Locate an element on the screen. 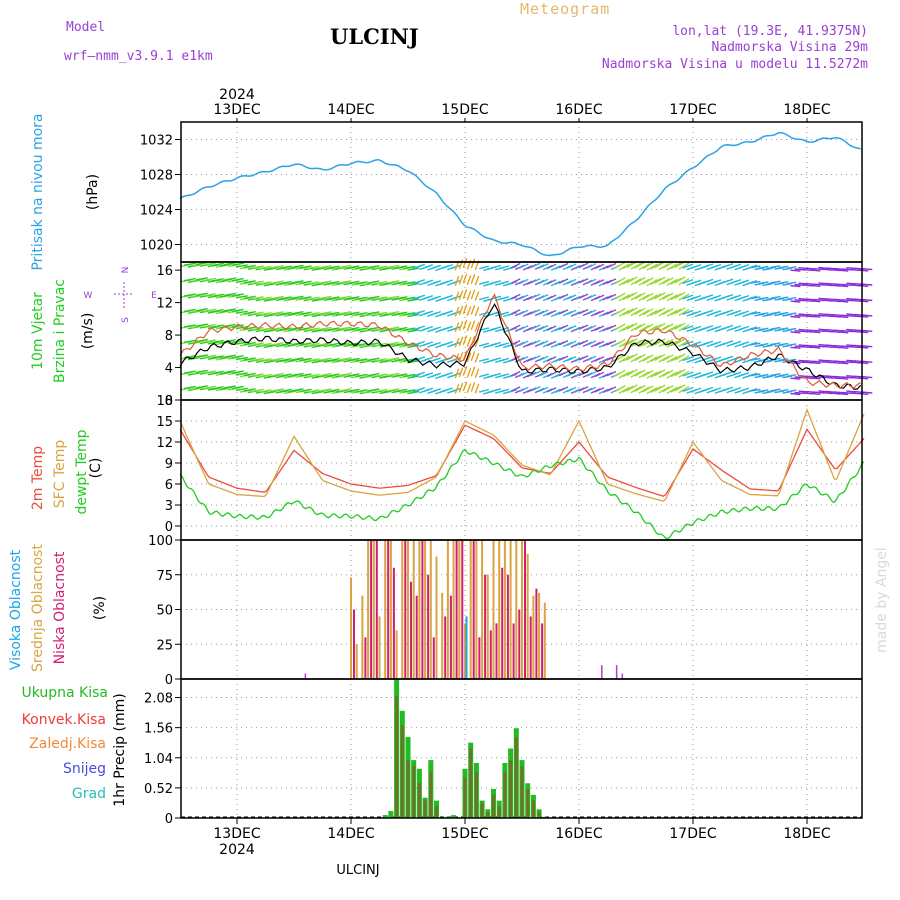  y-tick-label: 0.52 is located at coordinates (158, 789).